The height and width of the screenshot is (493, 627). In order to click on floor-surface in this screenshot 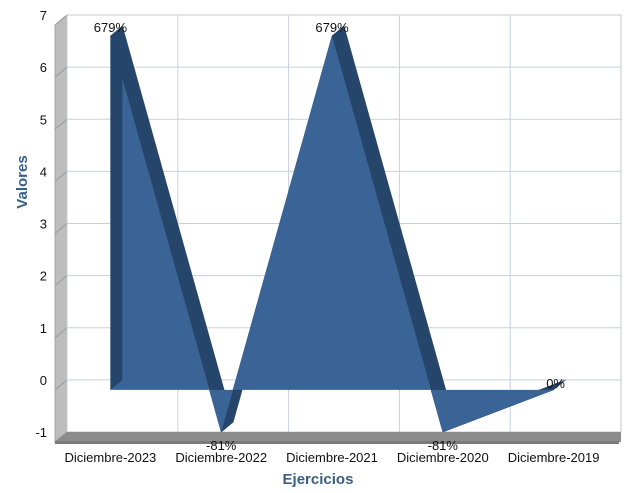, I will do `click(338, 437)`.